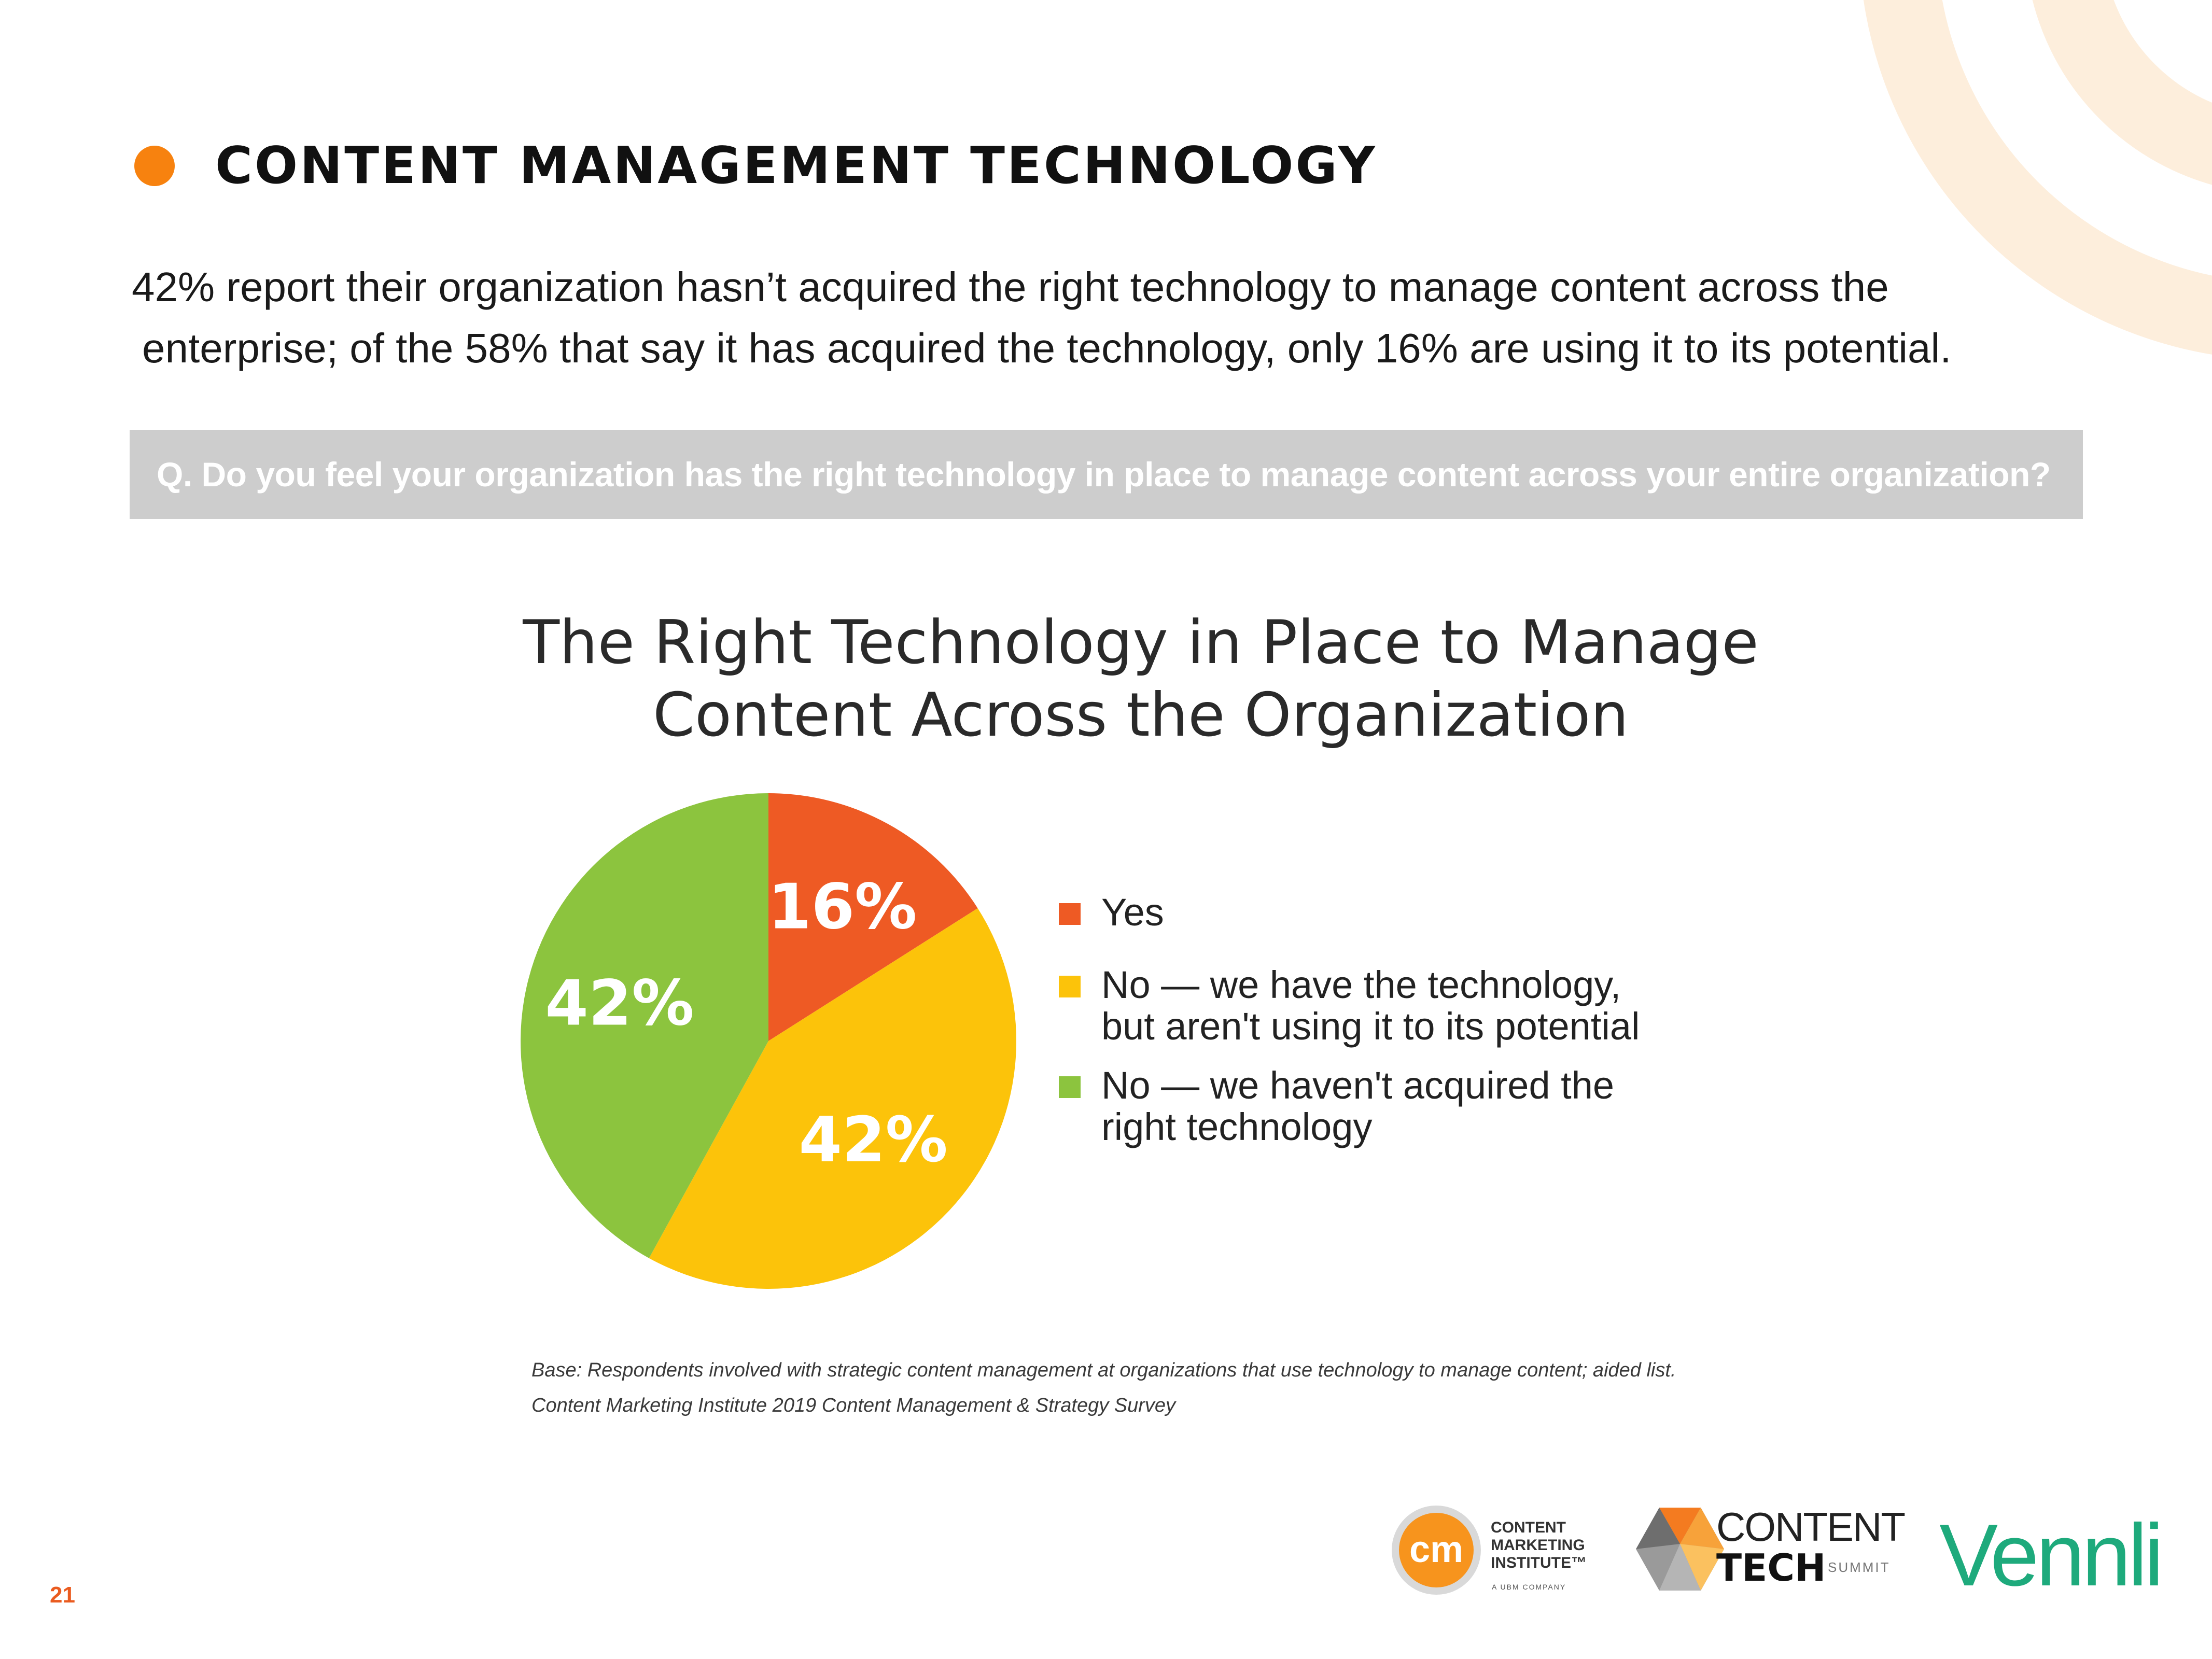  Describe the element at coordinates (1370, 1026) in the screenshot. I see `legend-label-no-not-using-line-2: but aren't using it to its potential` at that location.